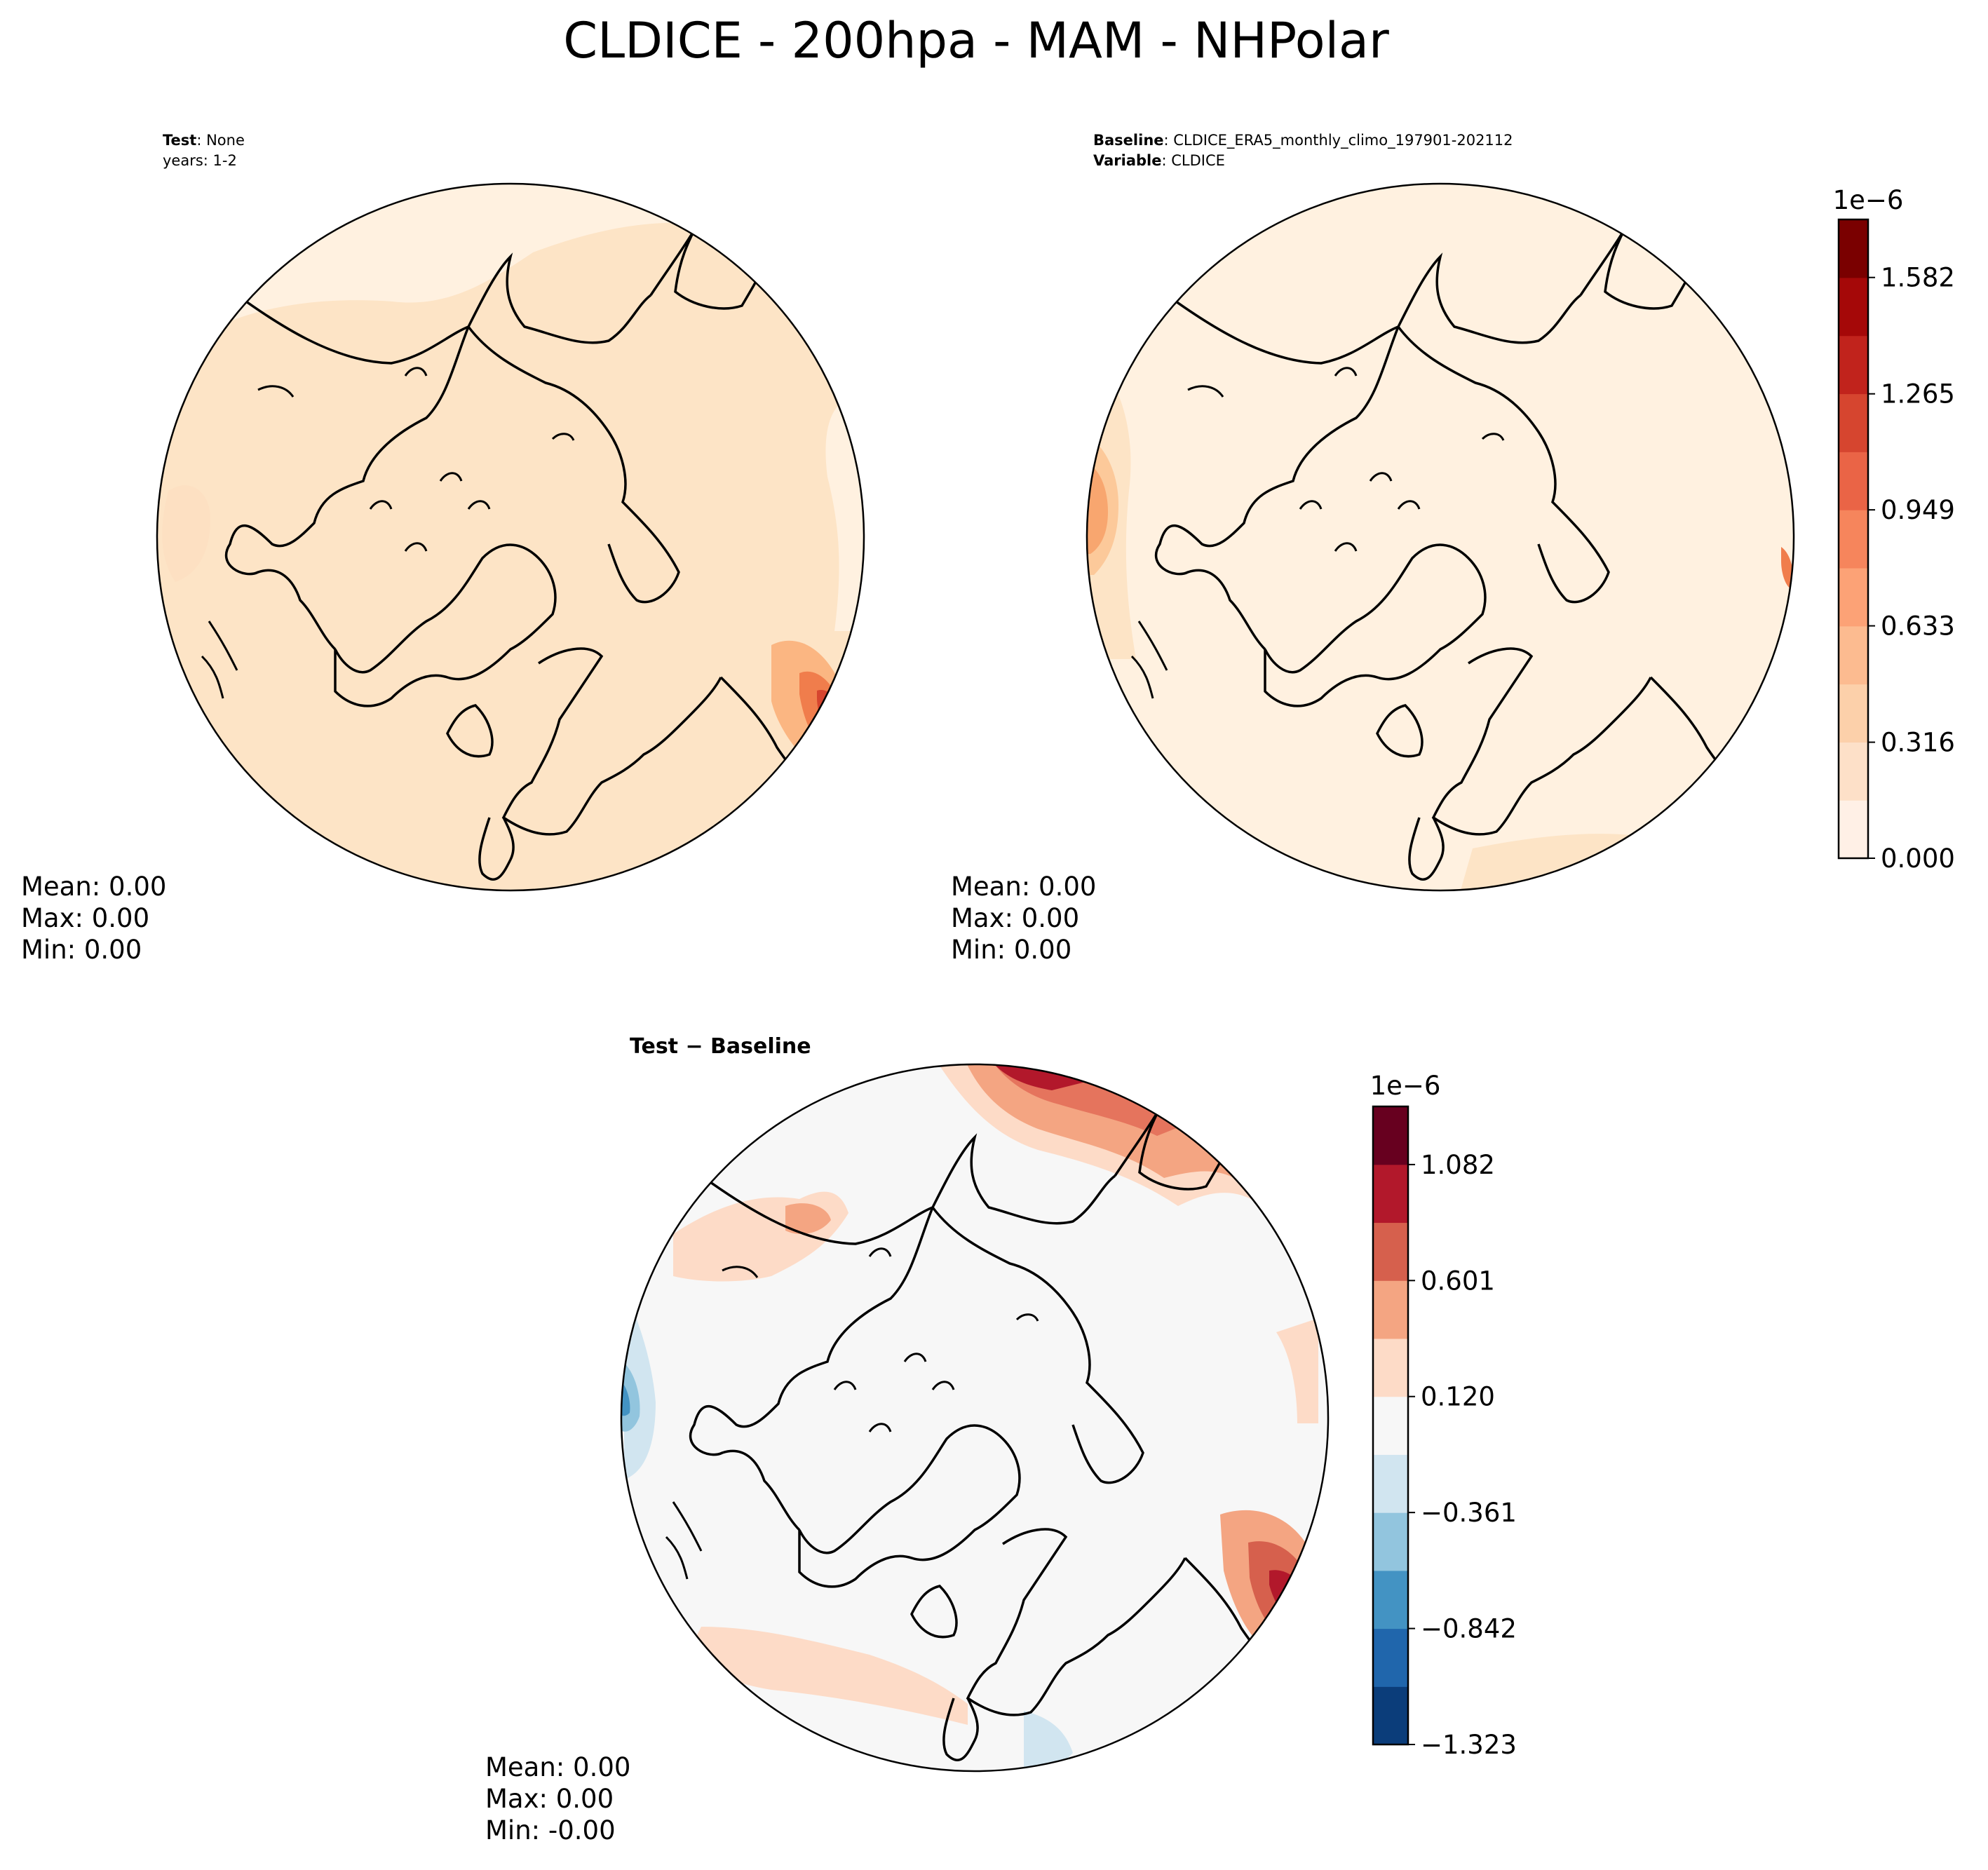  What do you see at coordinates (1458, 1281) in the screenshot?
I see `colorbar-diverging-tick-label: 0.601` at bounding box center [1458, 1281].